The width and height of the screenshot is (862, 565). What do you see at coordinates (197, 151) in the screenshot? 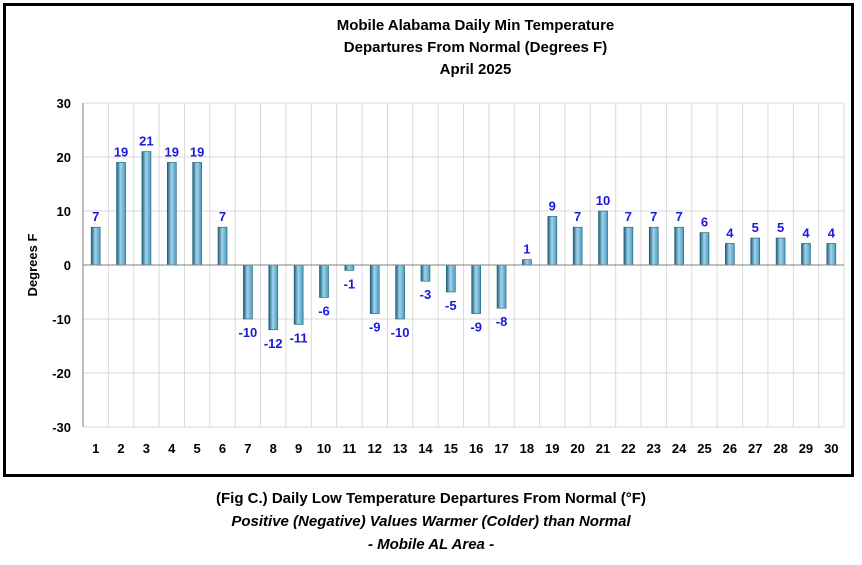
I see `data-label-day-5: 19` at bounding box center [197, 151].